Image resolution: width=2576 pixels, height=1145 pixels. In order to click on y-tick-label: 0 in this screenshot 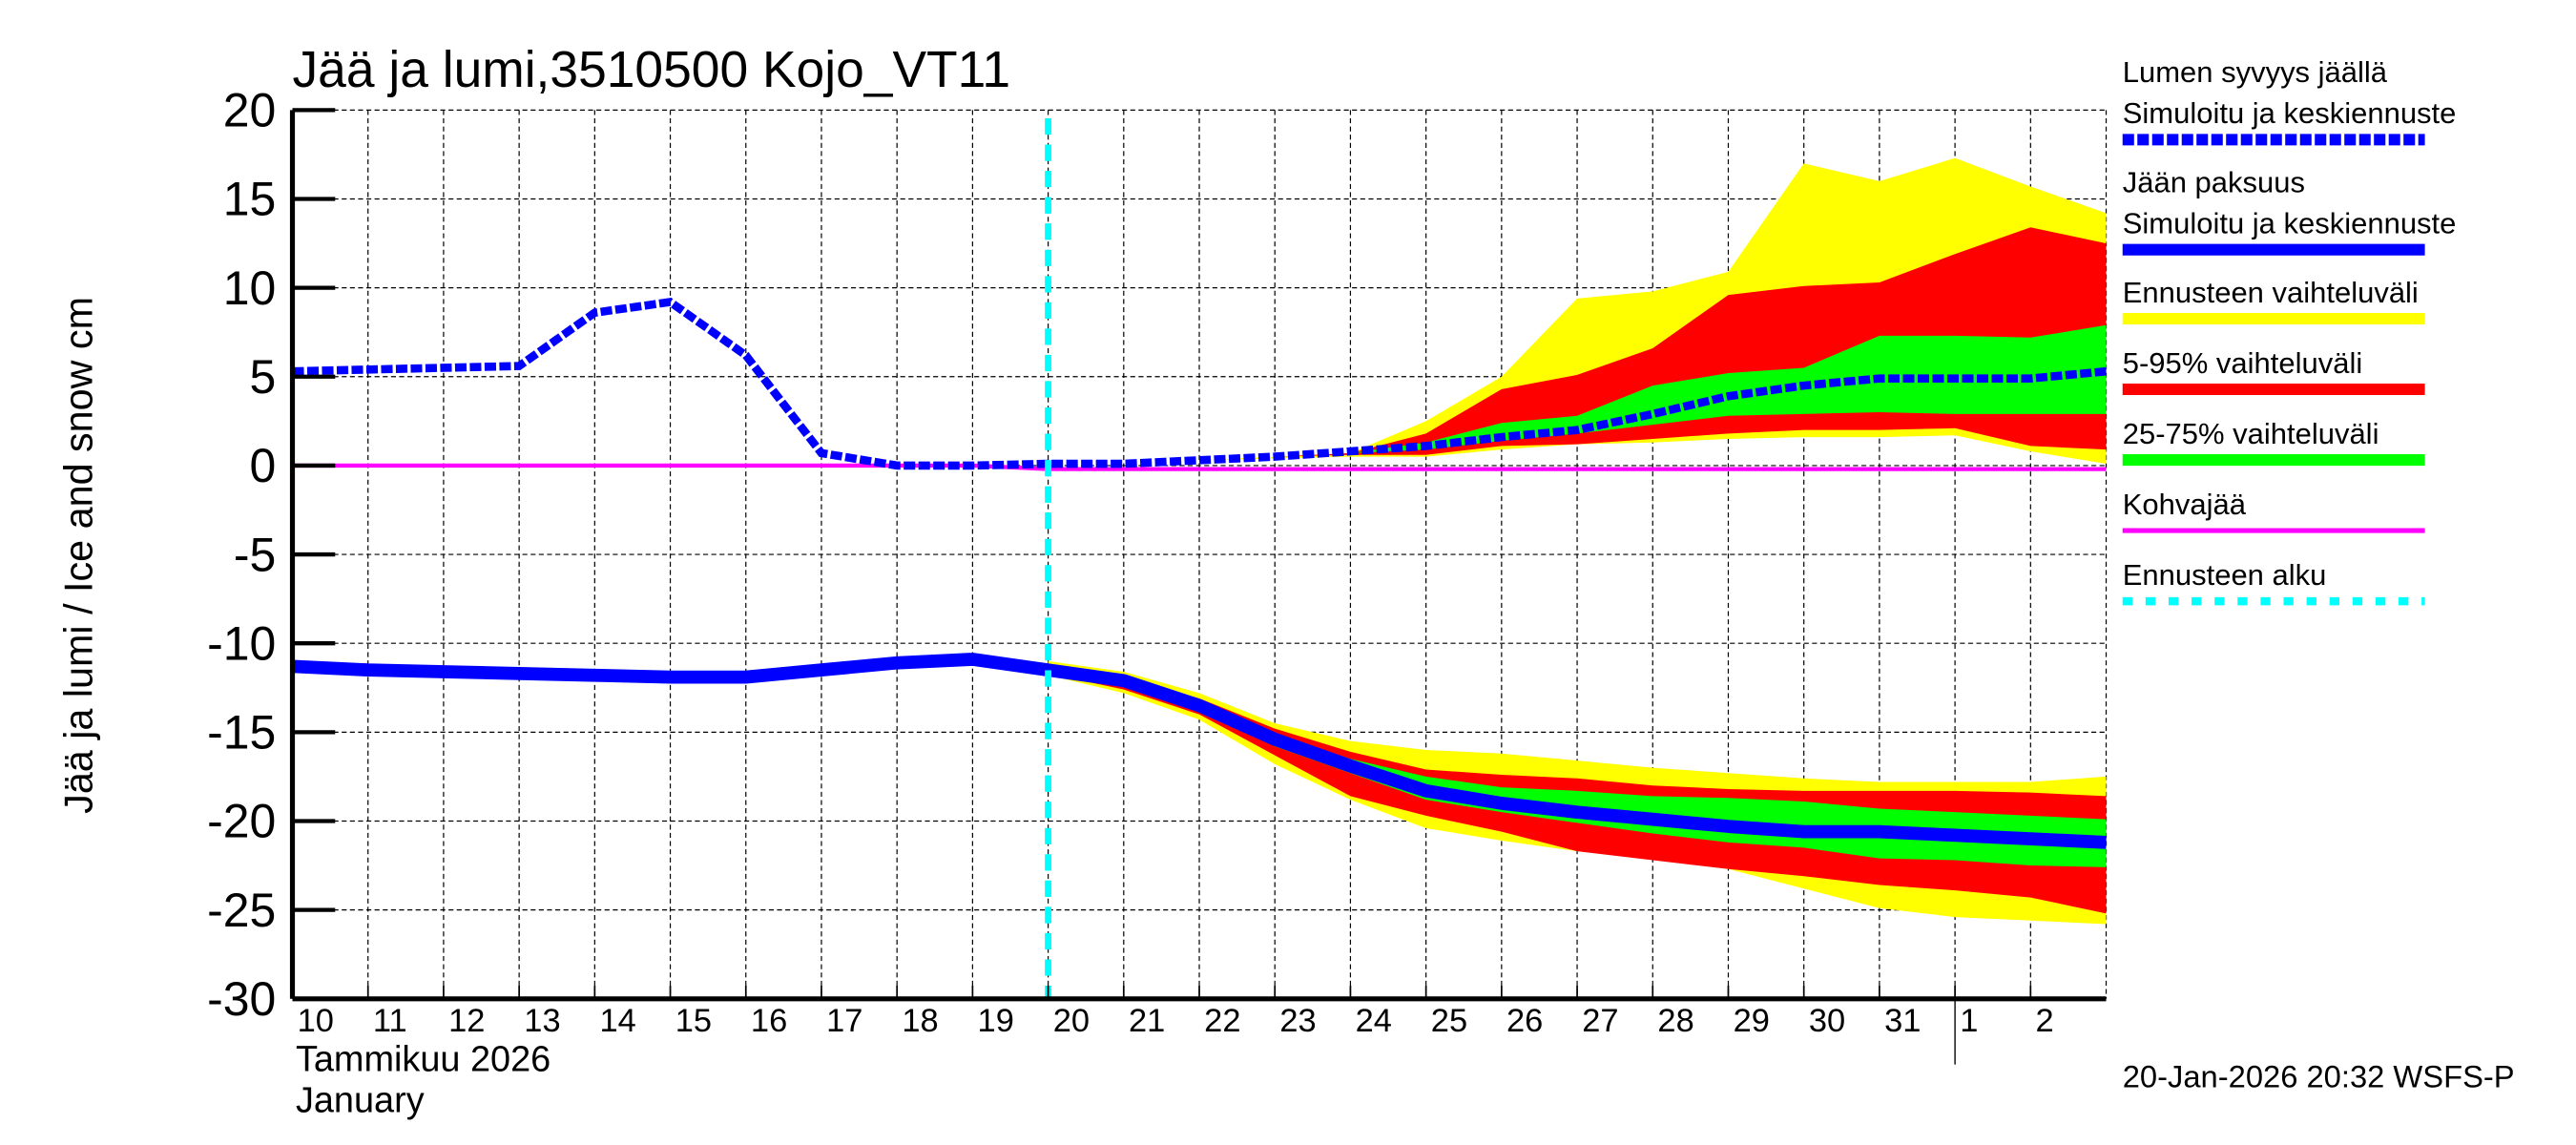, I will do `click(263, 465)`.